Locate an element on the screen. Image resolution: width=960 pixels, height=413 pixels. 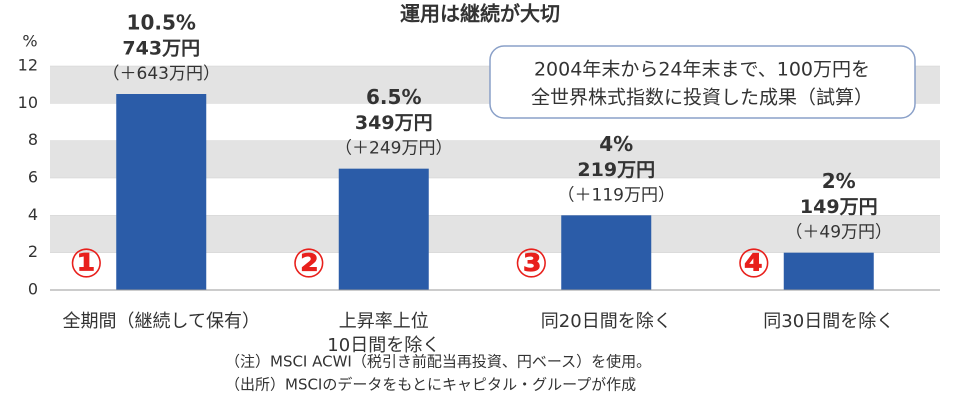
y-tick-label: 2 is located at coordinates (33, 251).